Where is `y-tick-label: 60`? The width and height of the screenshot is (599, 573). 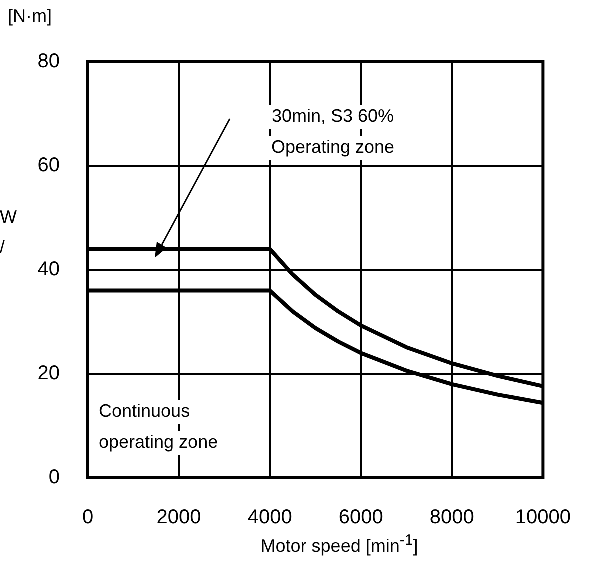 y-tick-label: 60 is located at coordinates (49, 165).